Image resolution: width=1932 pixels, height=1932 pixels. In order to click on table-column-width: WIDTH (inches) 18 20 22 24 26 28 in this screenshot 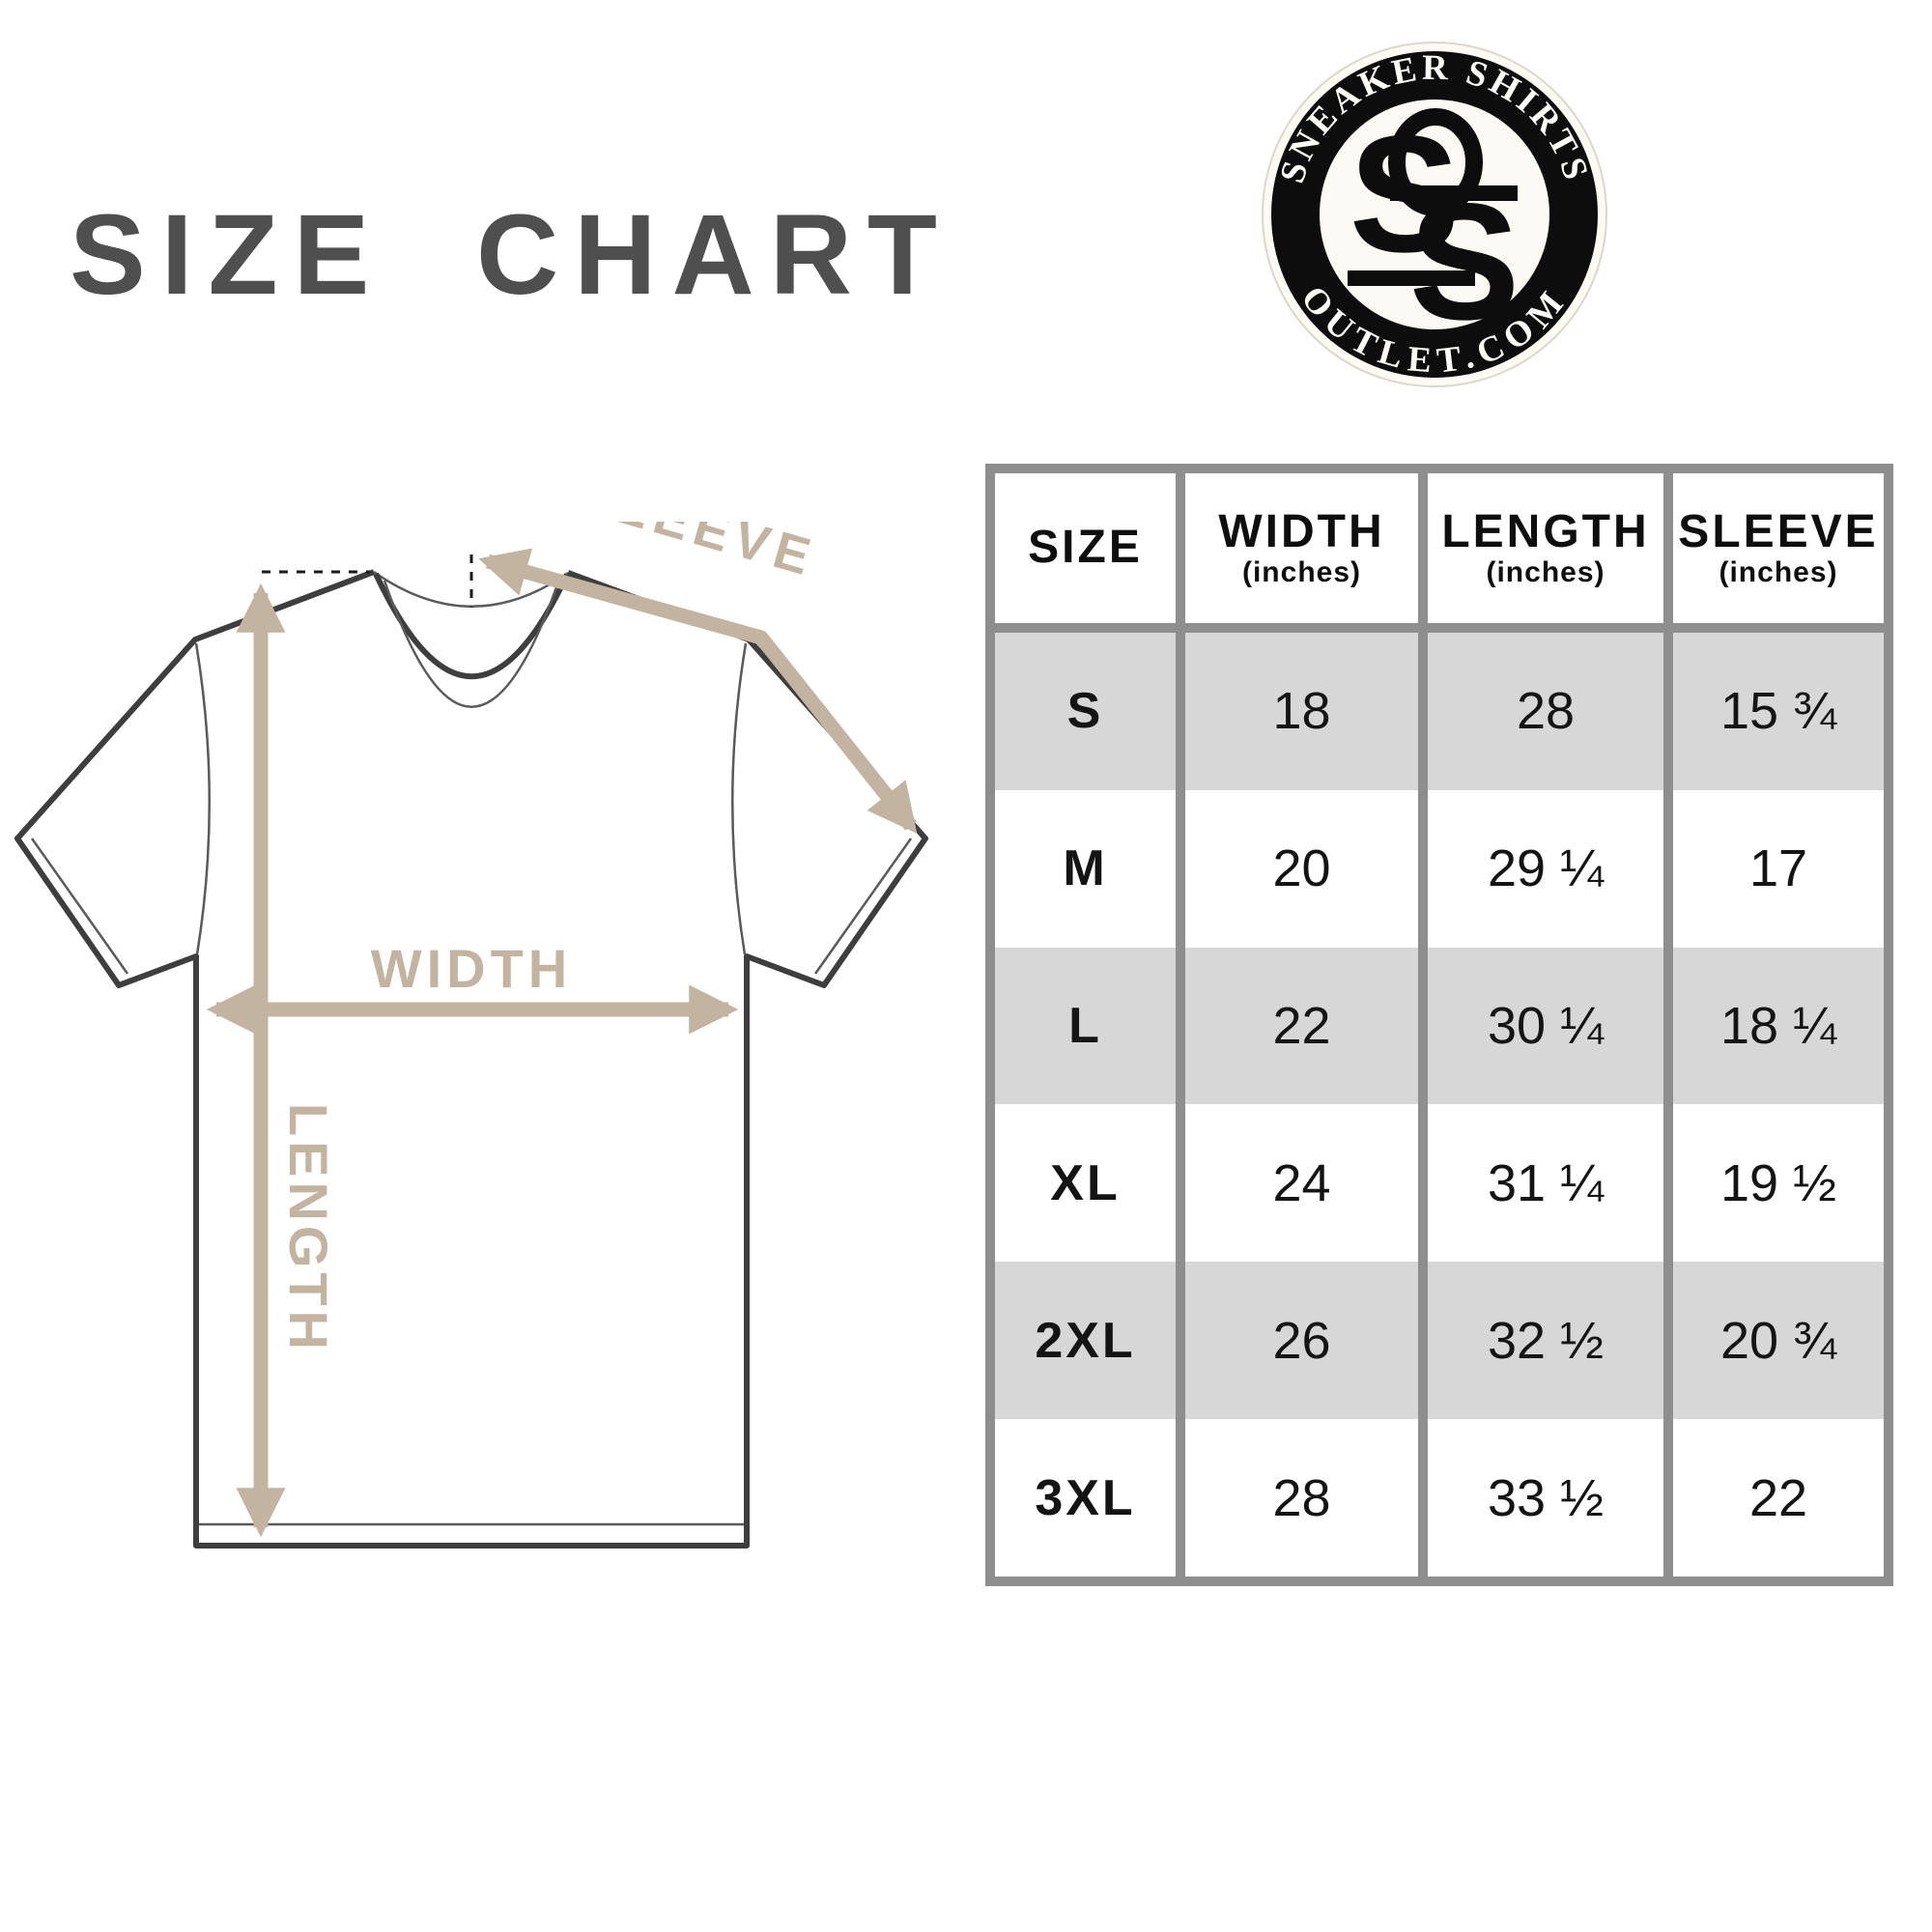, I will do `click(1301, 1025)`.